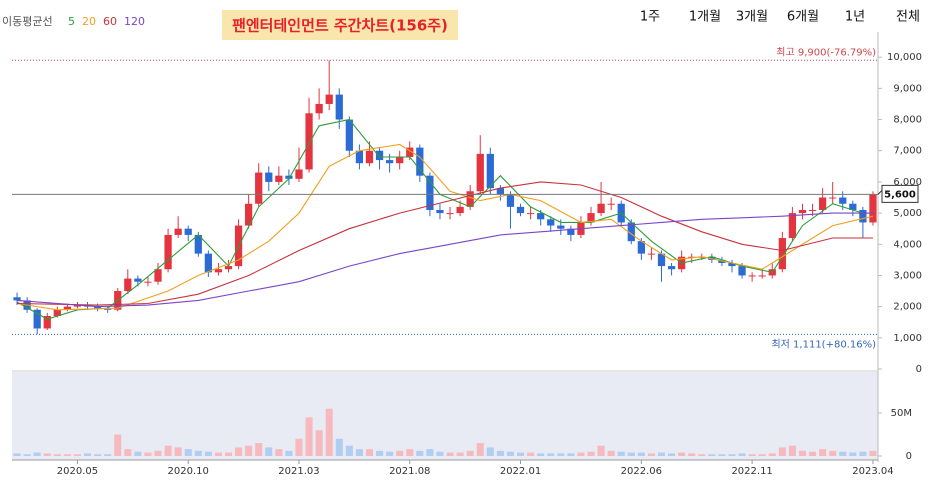  Describe the element at coordinates (705, 17) in the screenshot. I see `period-button: 1개월` at that location.